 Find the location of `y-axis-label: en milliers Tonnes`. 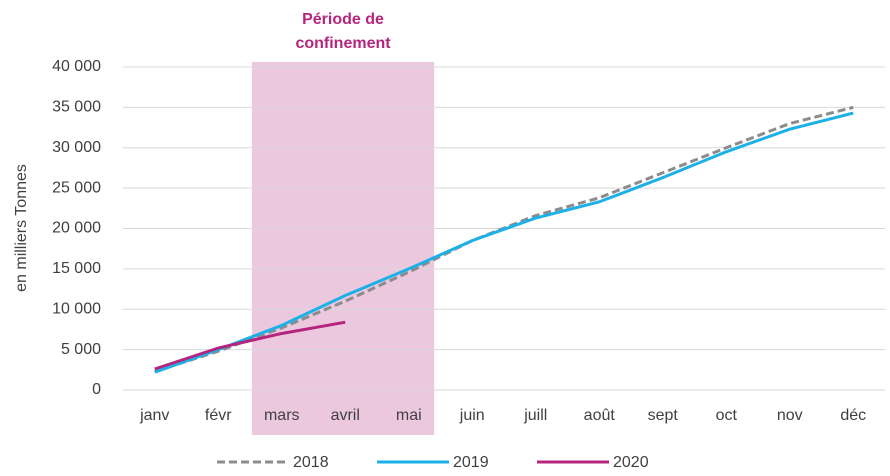

y-axis-label: en milliers Tonnes is located at coordinates (21, 228).